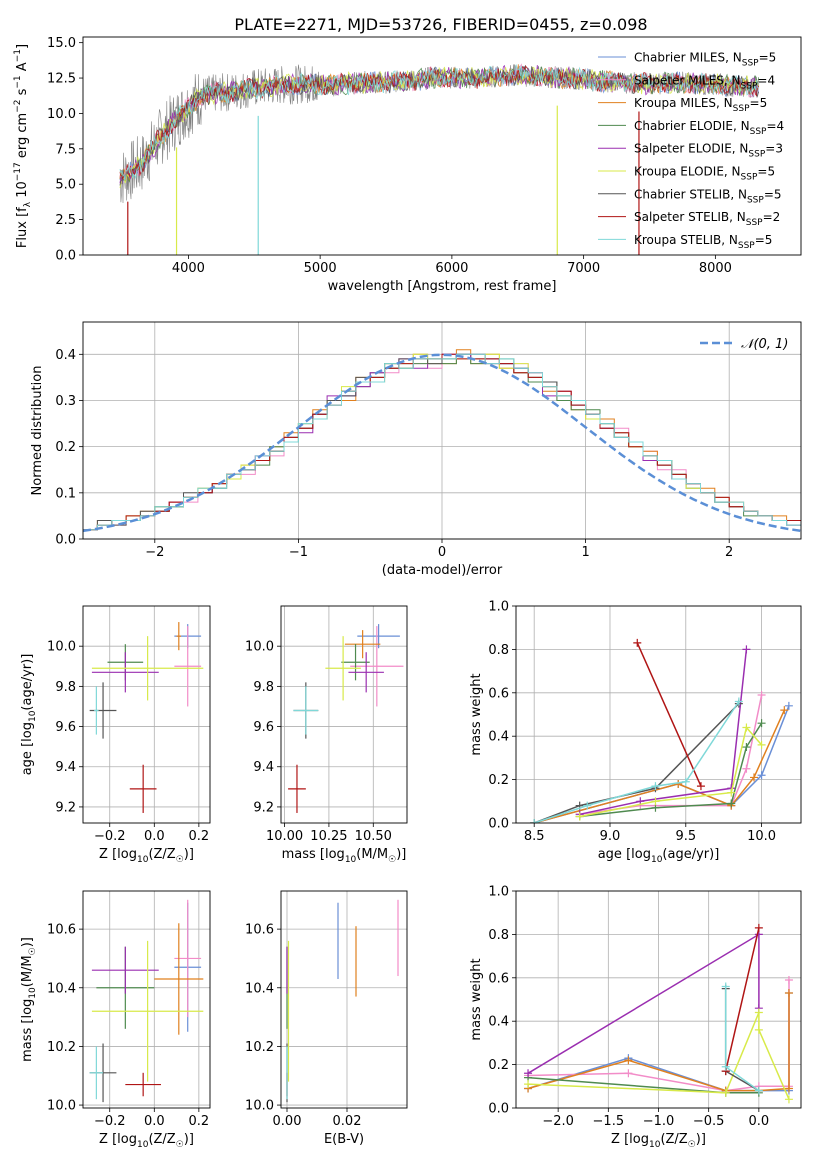  What do you see at coordinates (22, 68) in the screenshot?
I see `label-part: A` at bounding box center [22, 68].